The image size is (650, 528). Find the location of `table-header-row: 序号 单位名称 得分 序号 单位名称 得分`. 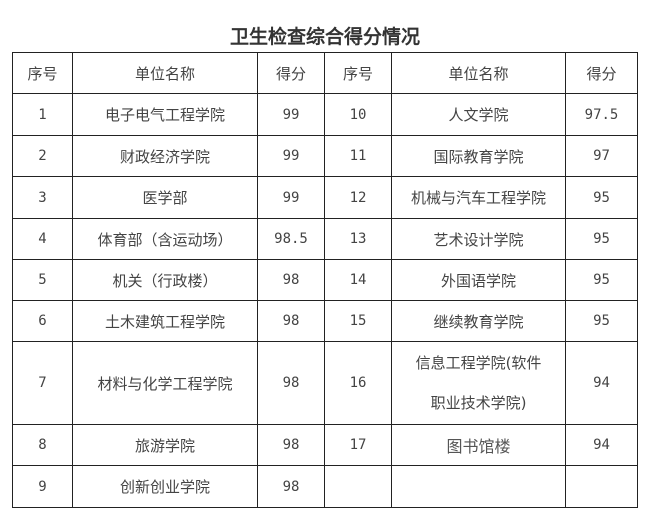

table-header-row: 序号 单位名称 得分 序号 单位名称 得分 is located at coordinates (325, 73).